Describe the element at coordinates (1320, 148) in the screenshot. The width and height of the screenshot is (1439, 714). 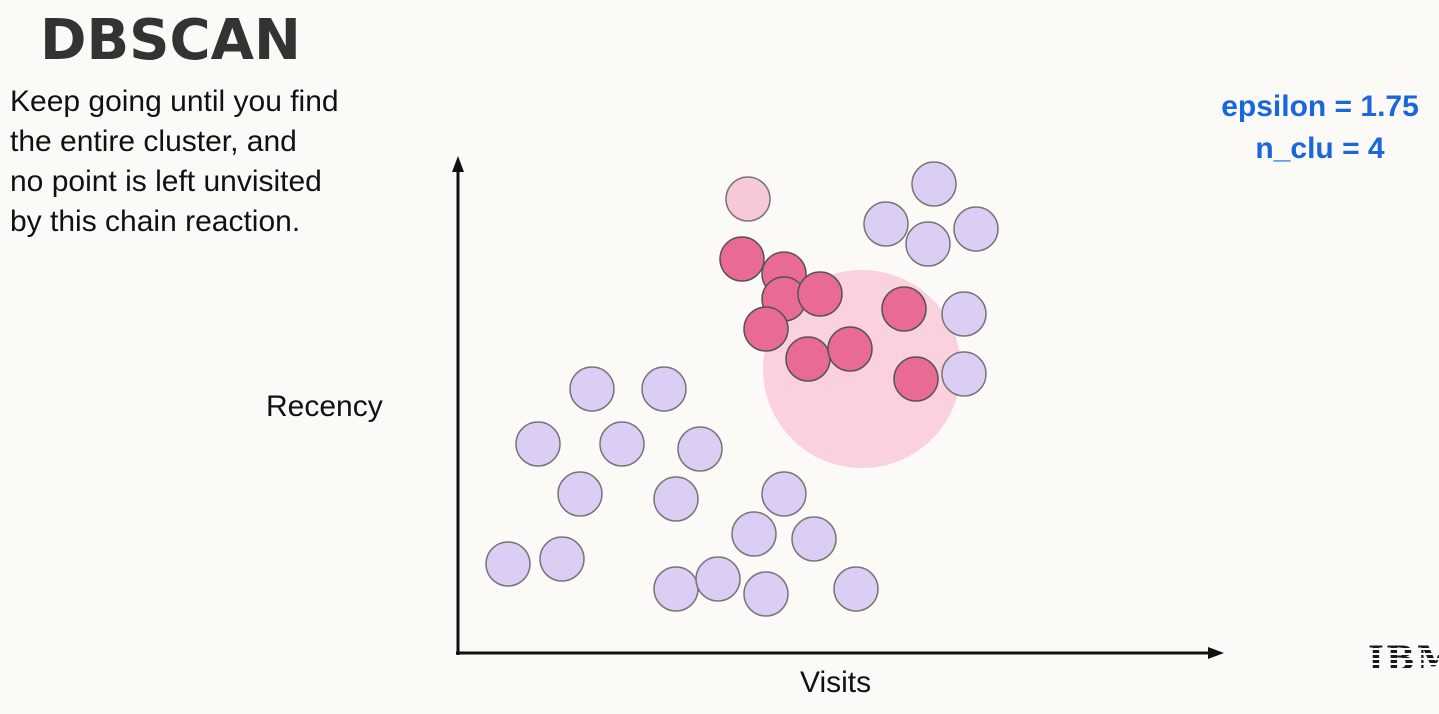
I see `n-clu-label: n_clu = 4` at that location.